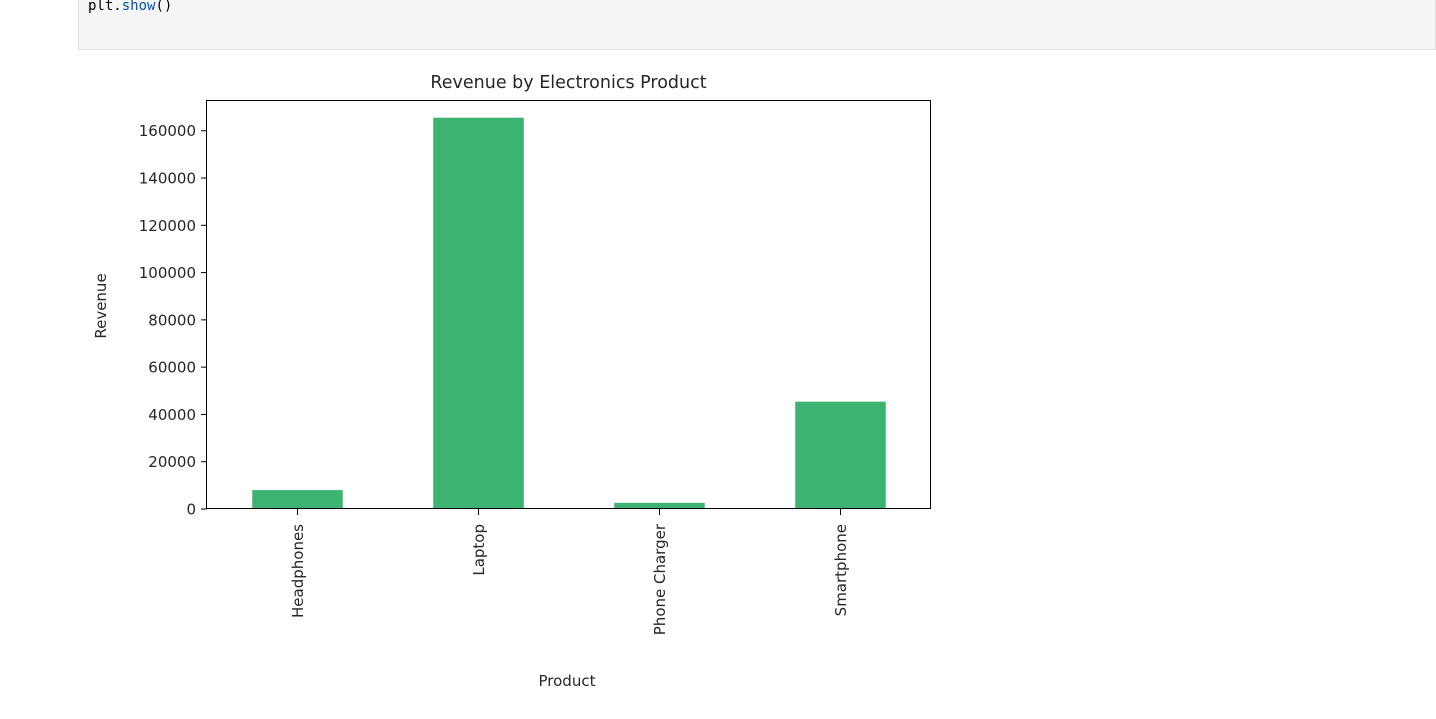  I want to click on y-tick-label: 140000, so click(167, 179).